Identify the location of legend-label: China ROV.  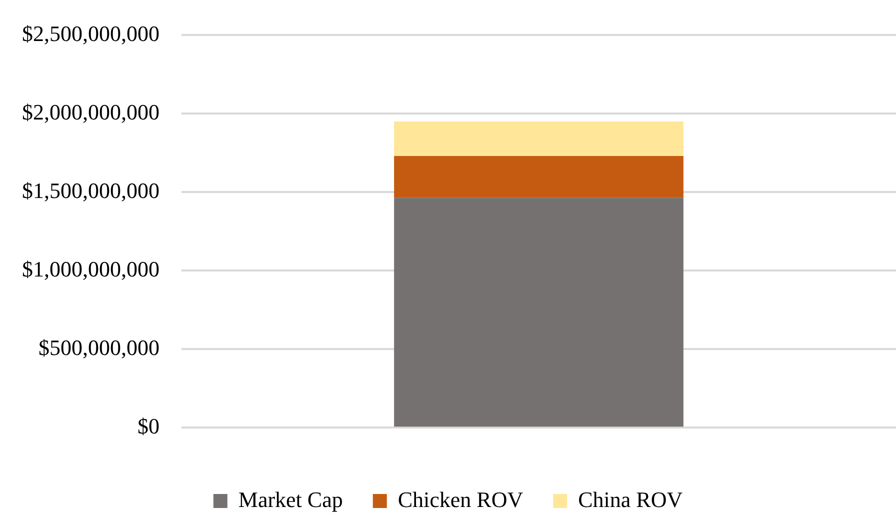
(630, 499).